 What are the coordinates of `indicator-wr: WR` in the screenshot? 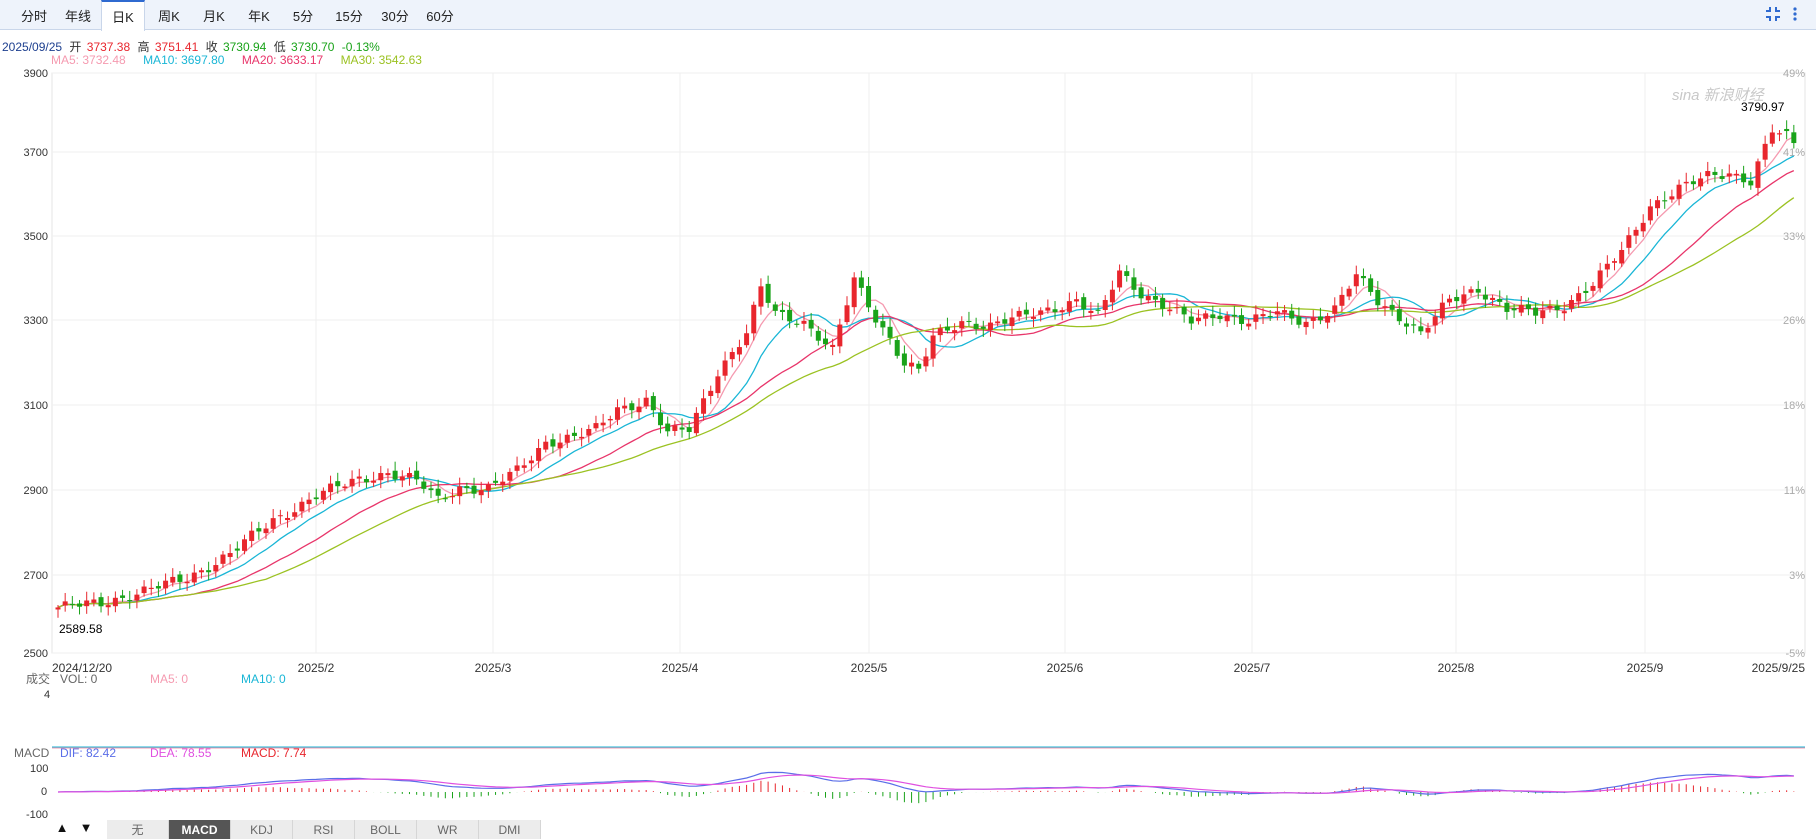 It's located at (448, 829).